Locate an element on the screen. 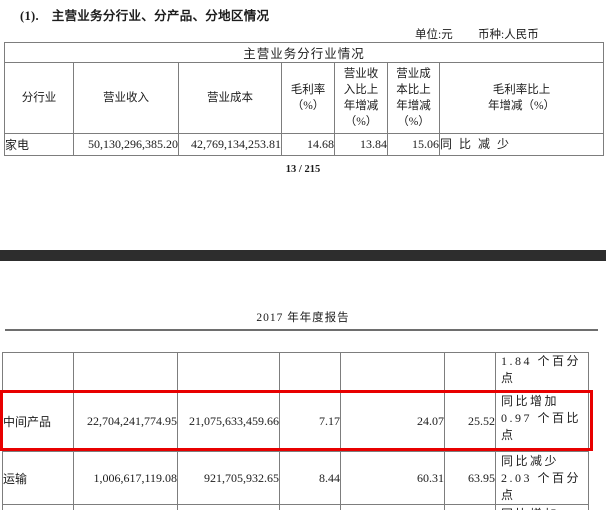 Image resolution: width=606 pixels, height=510 pixels. cell-cost: 921,705,932.65 is located at coordinates (228, 478).